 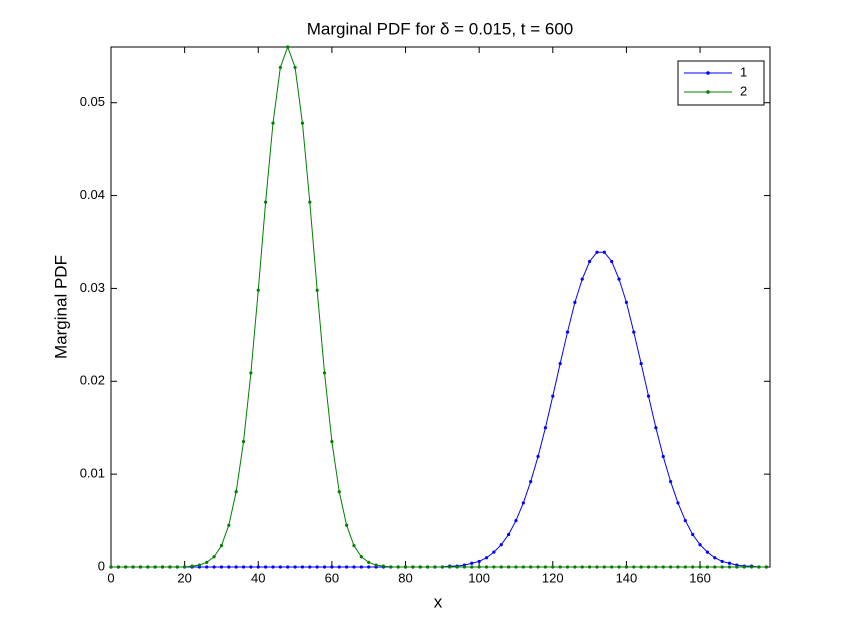 I want to click on y-axis-label: Marginal PDF, so click(x=60, y=307).